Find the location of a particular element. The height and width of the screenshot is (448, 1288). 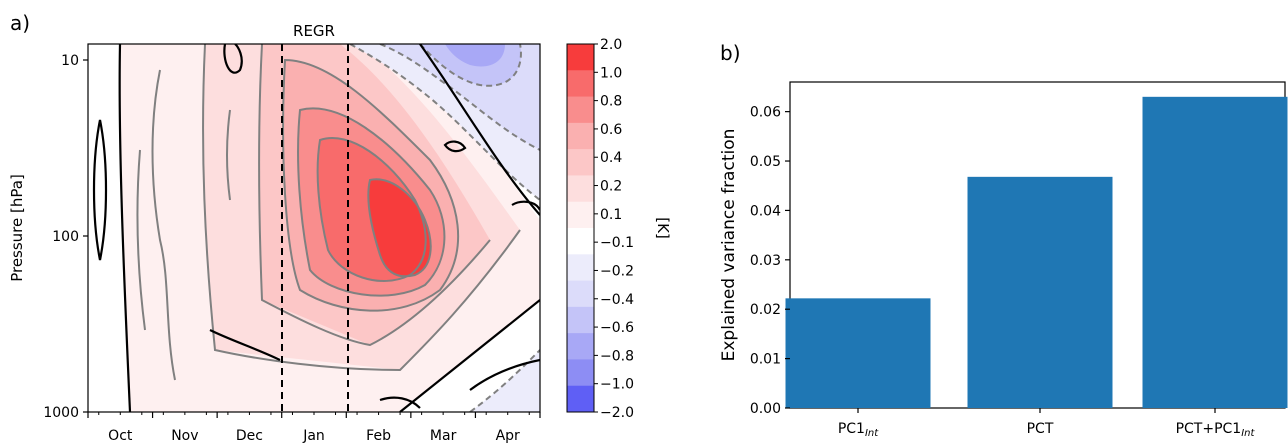

panel-a-label: a) is located at coordinates (20, 23).